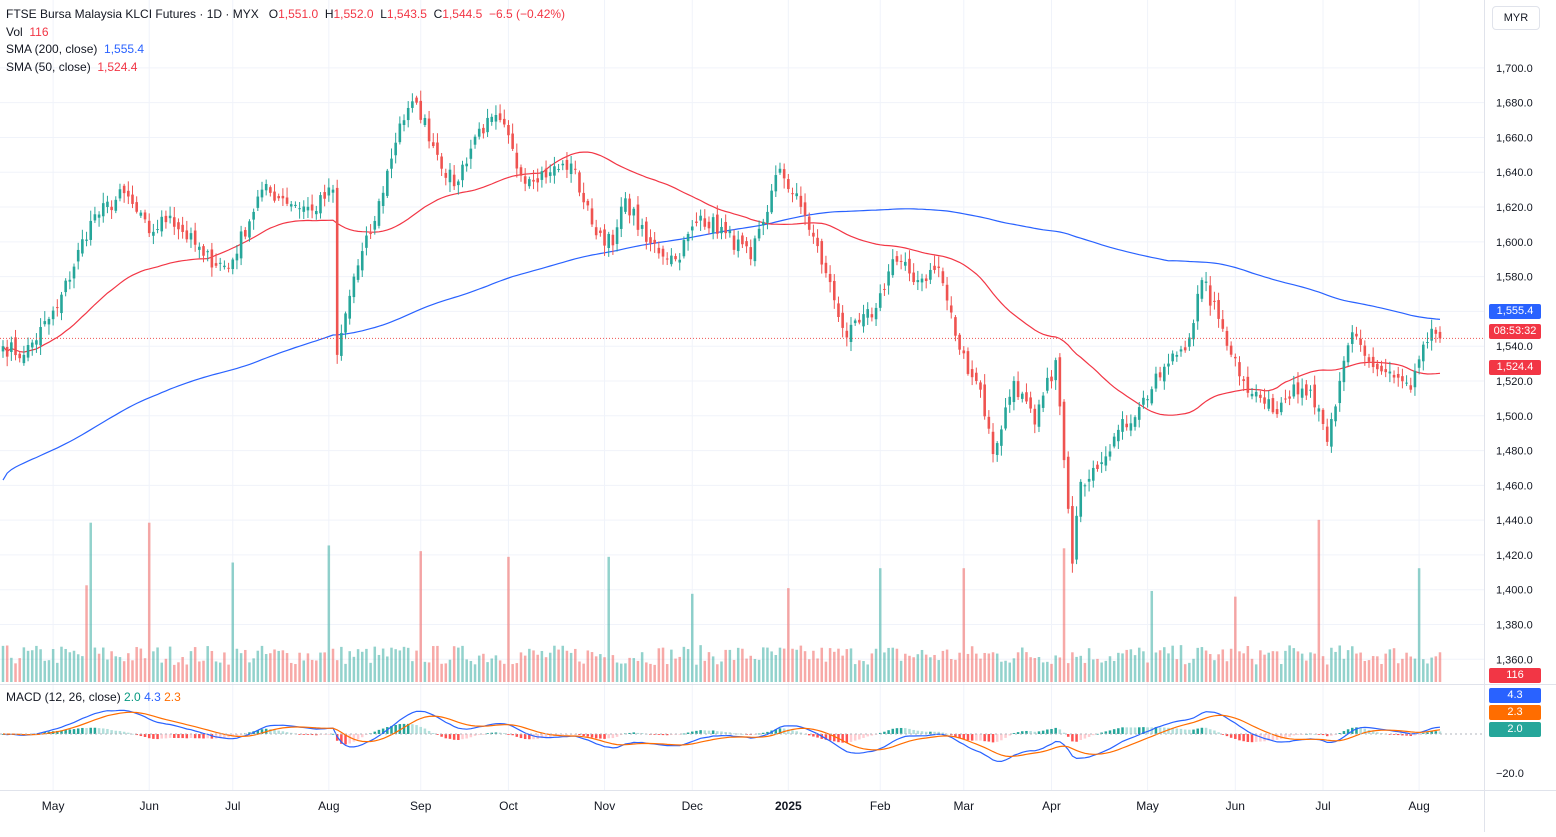 The image size is (1556, 837). Describe the element at coordinates (383, 14) in the screenshot. I see `low-label: L` at that location.